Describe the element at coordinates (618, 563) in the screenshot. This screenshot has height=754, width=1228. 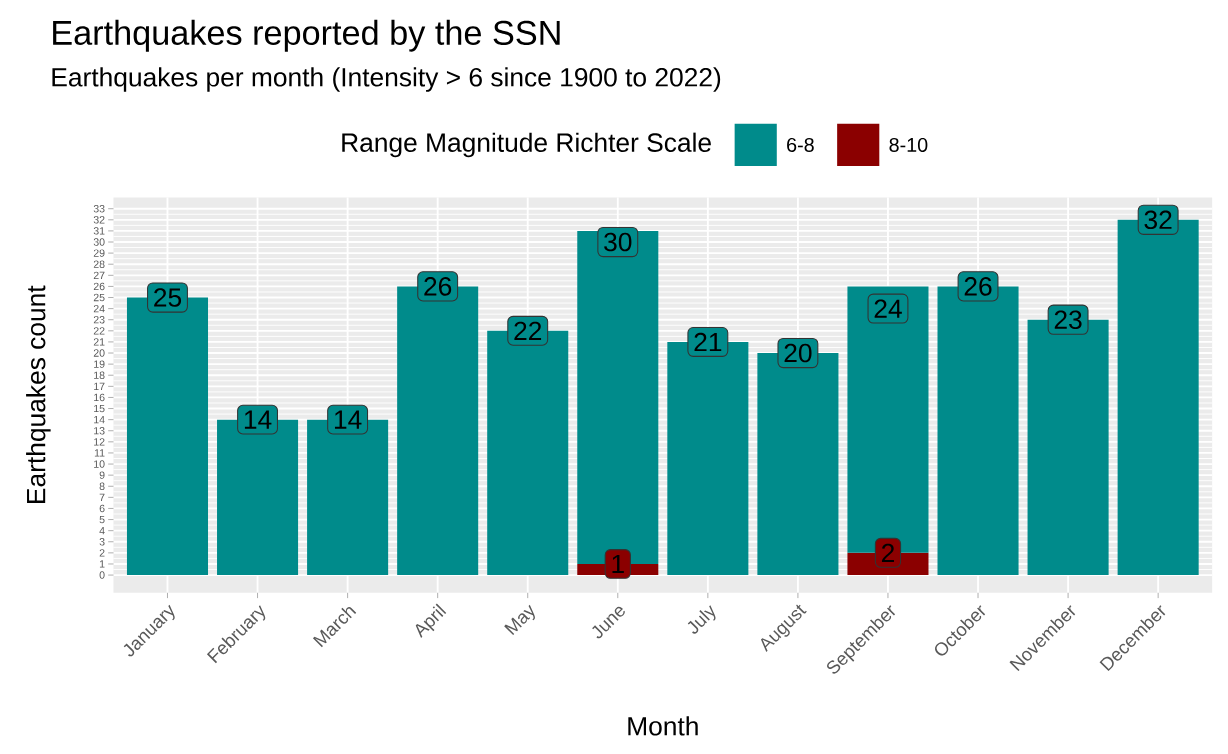
I see `data-label: 1` at that location.